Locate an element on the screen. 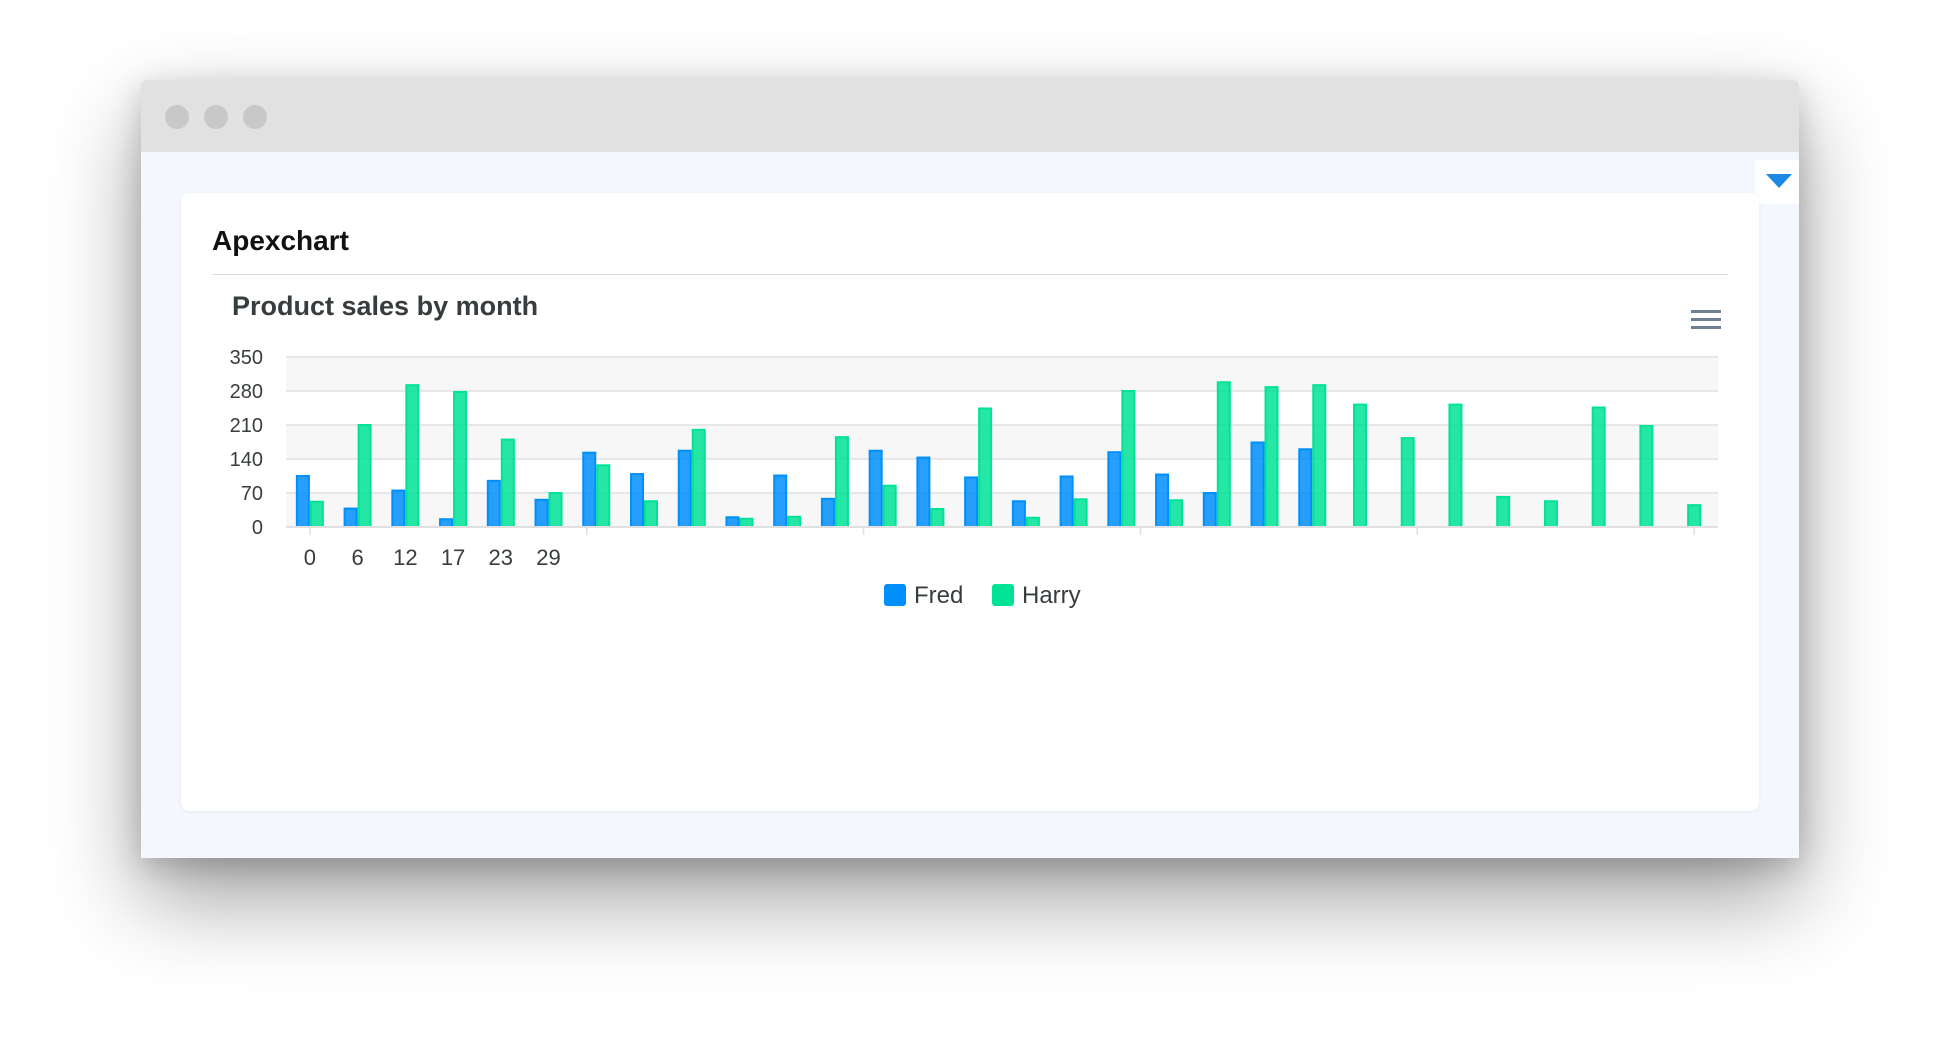 Image resolution: width=1934 pixels, height=1056 pixels. x-tick-label: 6 is located at coordinates (357, 557).